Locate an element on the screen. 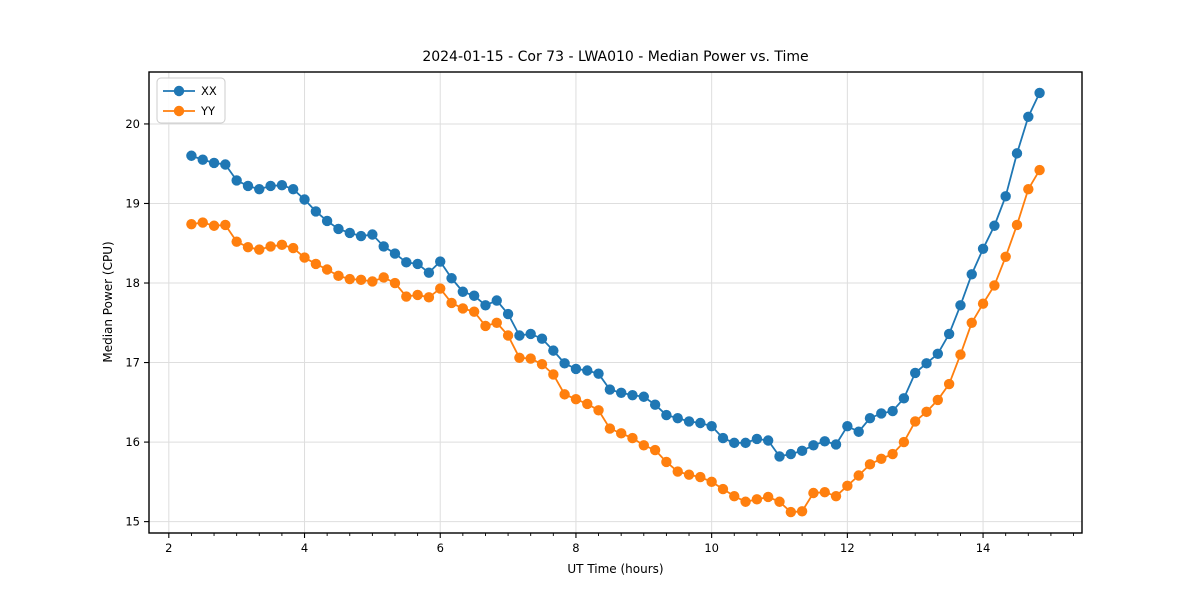 The width and height of the screenshot is (1200, 600). y-tick-label: 16 is located at coordinates (132, 442).